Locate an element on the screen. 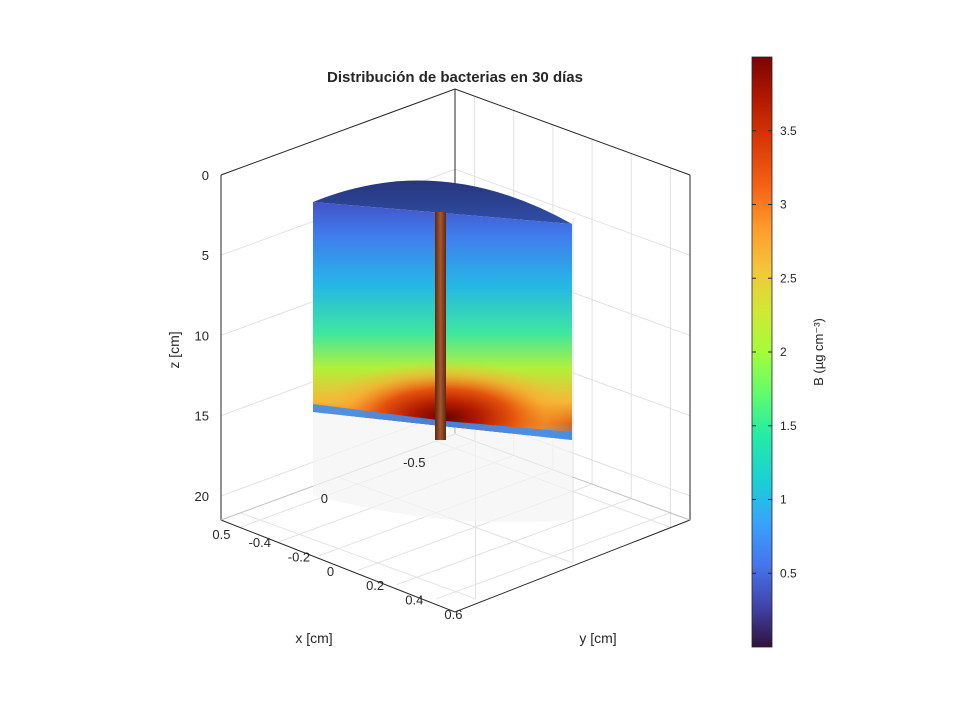  x-tick-label: 0.5 is located at coordinates (221, 534).